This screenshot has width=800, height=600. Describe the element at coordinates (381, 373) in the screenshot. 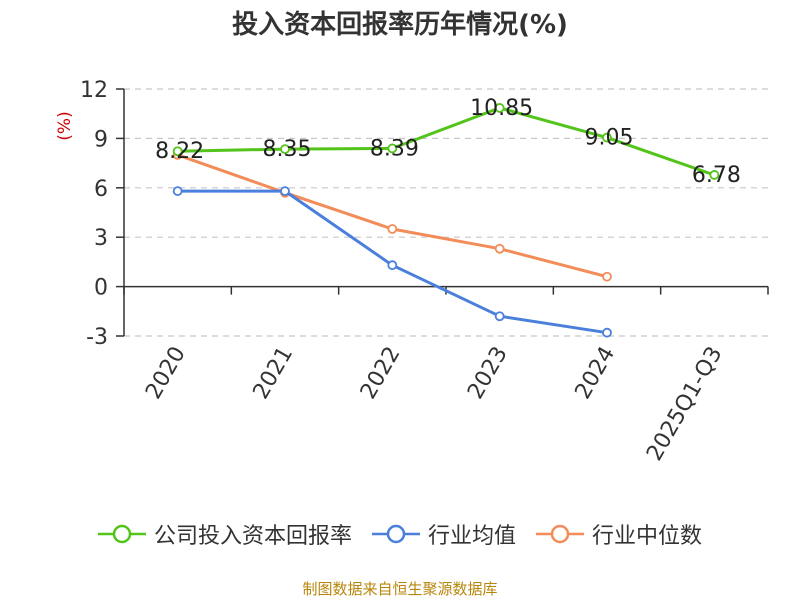

I see `x-tick-label: 2022` at that location.